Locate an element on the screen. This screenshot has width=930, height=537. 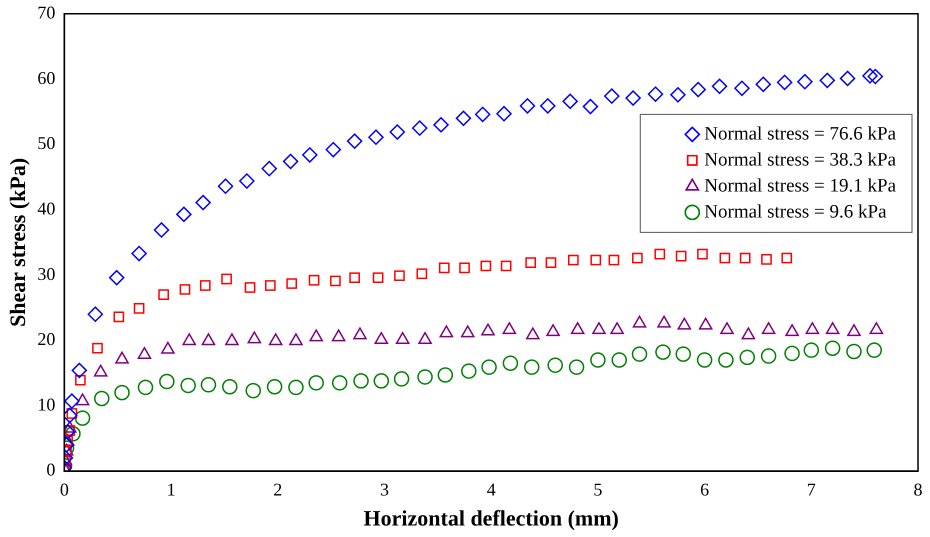
x-tick-label: 6 is located at coordinates (705, 490).